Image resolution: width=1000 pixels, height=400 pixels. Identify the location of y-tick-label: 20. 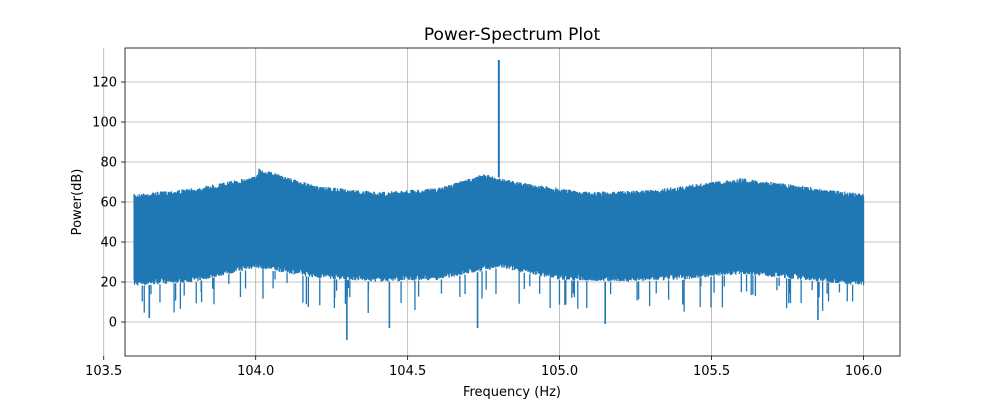
(108, 283).